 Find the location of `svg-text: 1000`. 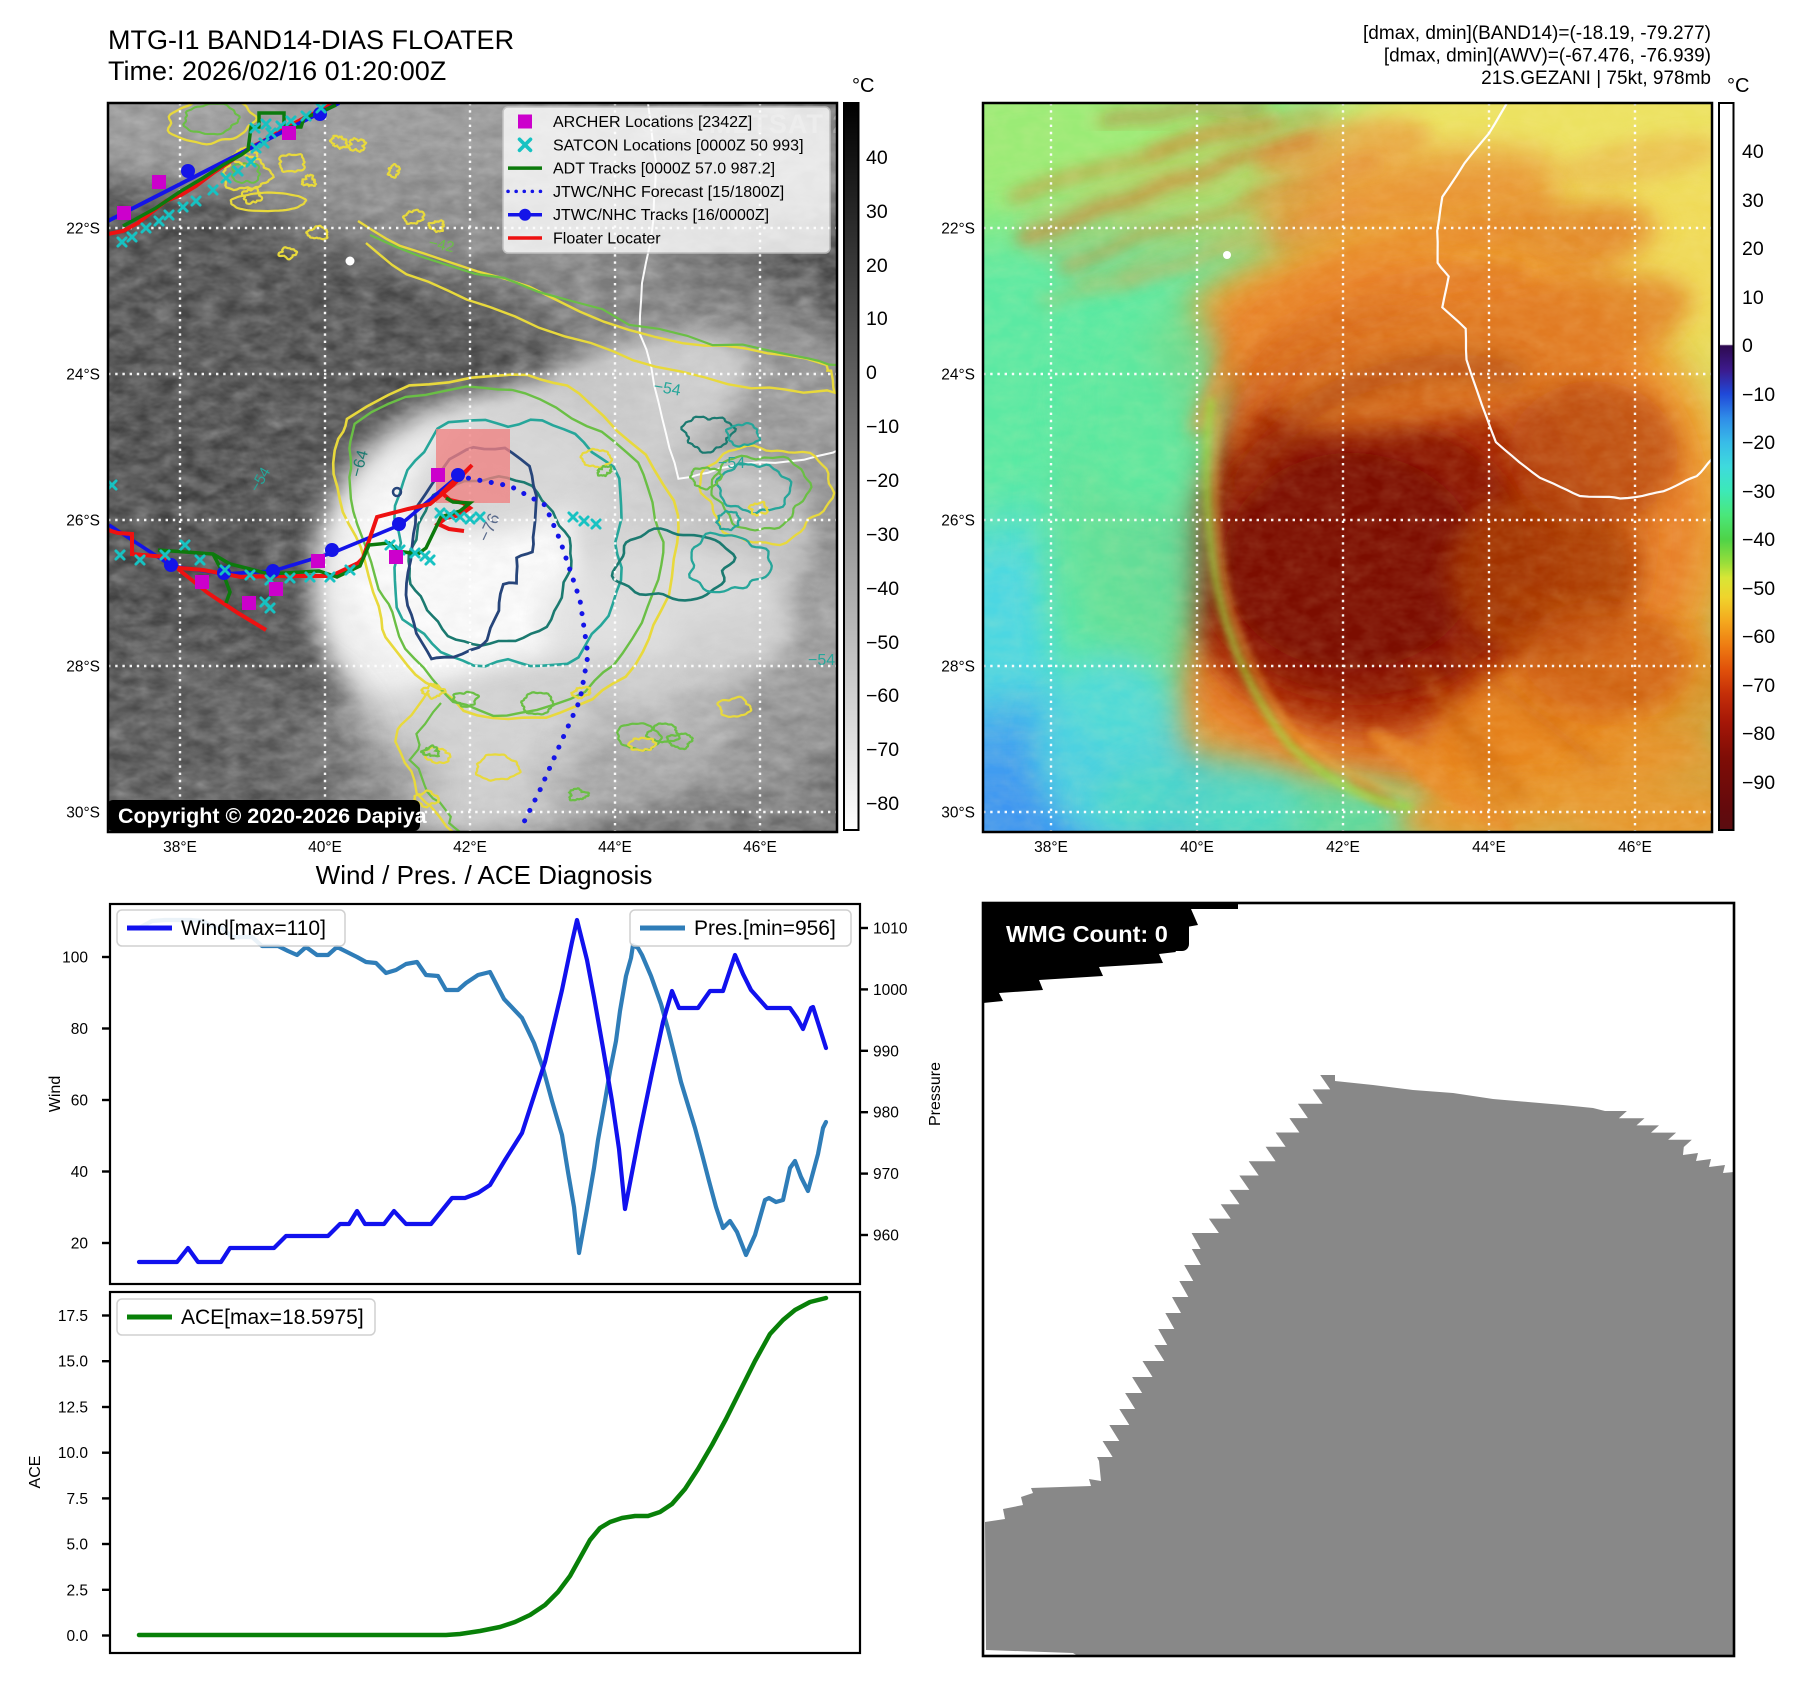

svg-text: 1000 is located at coordinates (890, 990).